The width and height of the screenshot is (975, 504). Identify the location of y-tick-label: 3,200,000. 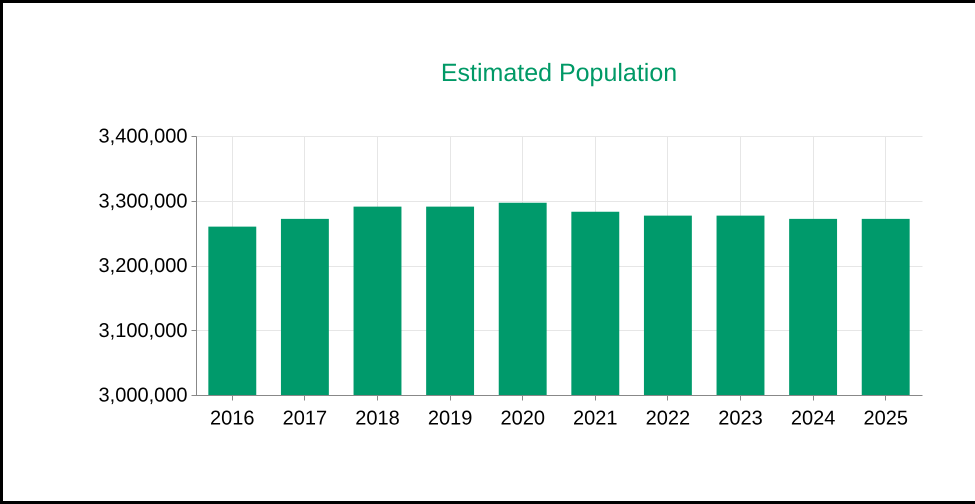
(143, 266).